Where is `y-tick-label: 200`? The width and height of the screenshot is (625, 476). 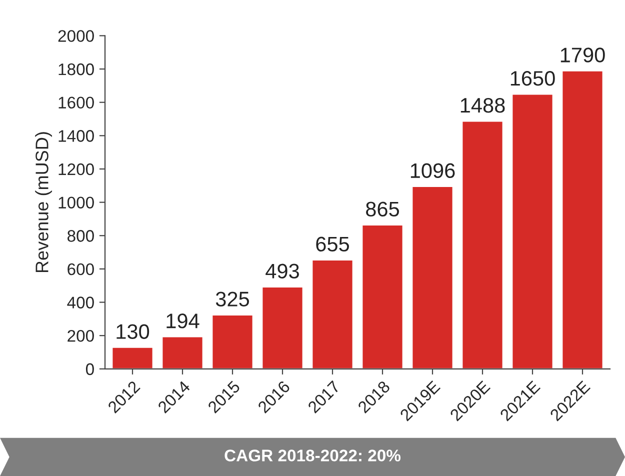 y-tick-label: 200 is located at coordinates (81, 336).